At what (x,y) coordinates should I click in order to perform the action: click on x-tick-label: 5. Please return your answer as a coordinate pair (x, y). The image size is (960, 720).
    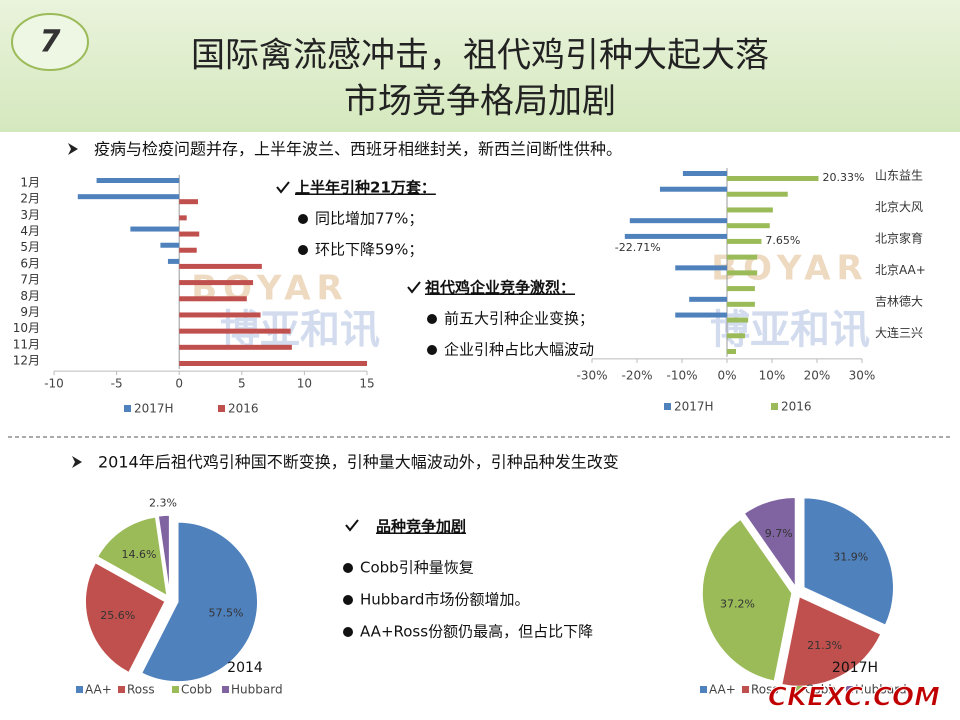
    Looking at the image, I should click on (242, 384).